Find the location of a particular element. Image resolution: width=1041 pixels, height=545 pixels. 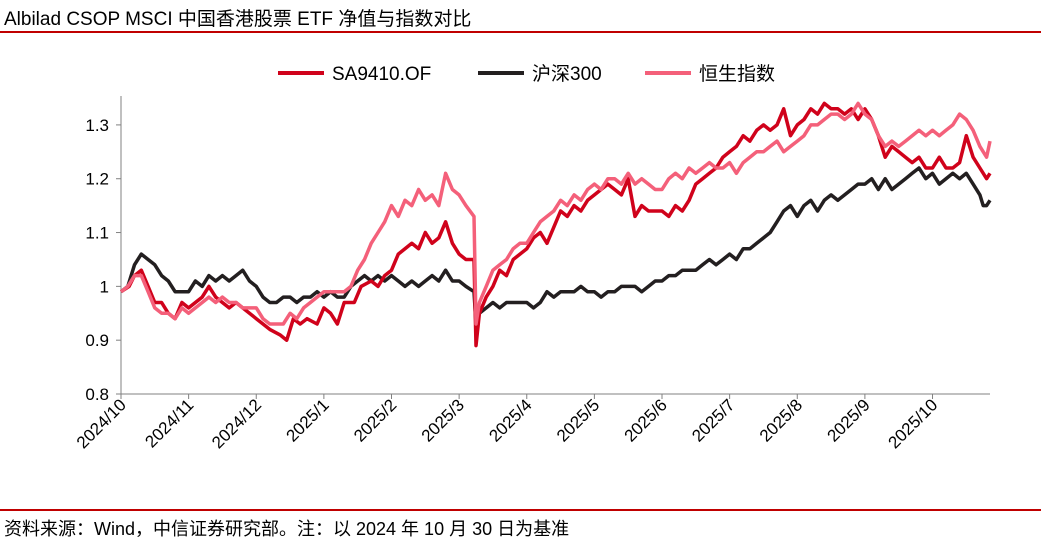

y-tick-label: 1.2 is located at coordinates (97, 179).